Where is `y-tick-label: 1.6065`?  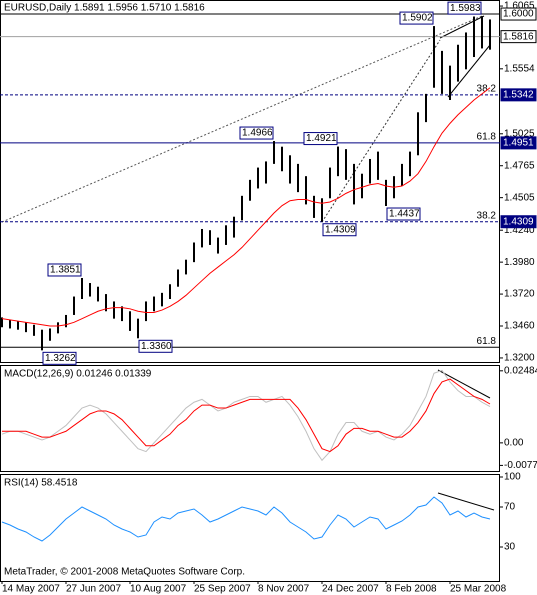
y-tick-label: 1.6065 is located at coordinates (519, 6).